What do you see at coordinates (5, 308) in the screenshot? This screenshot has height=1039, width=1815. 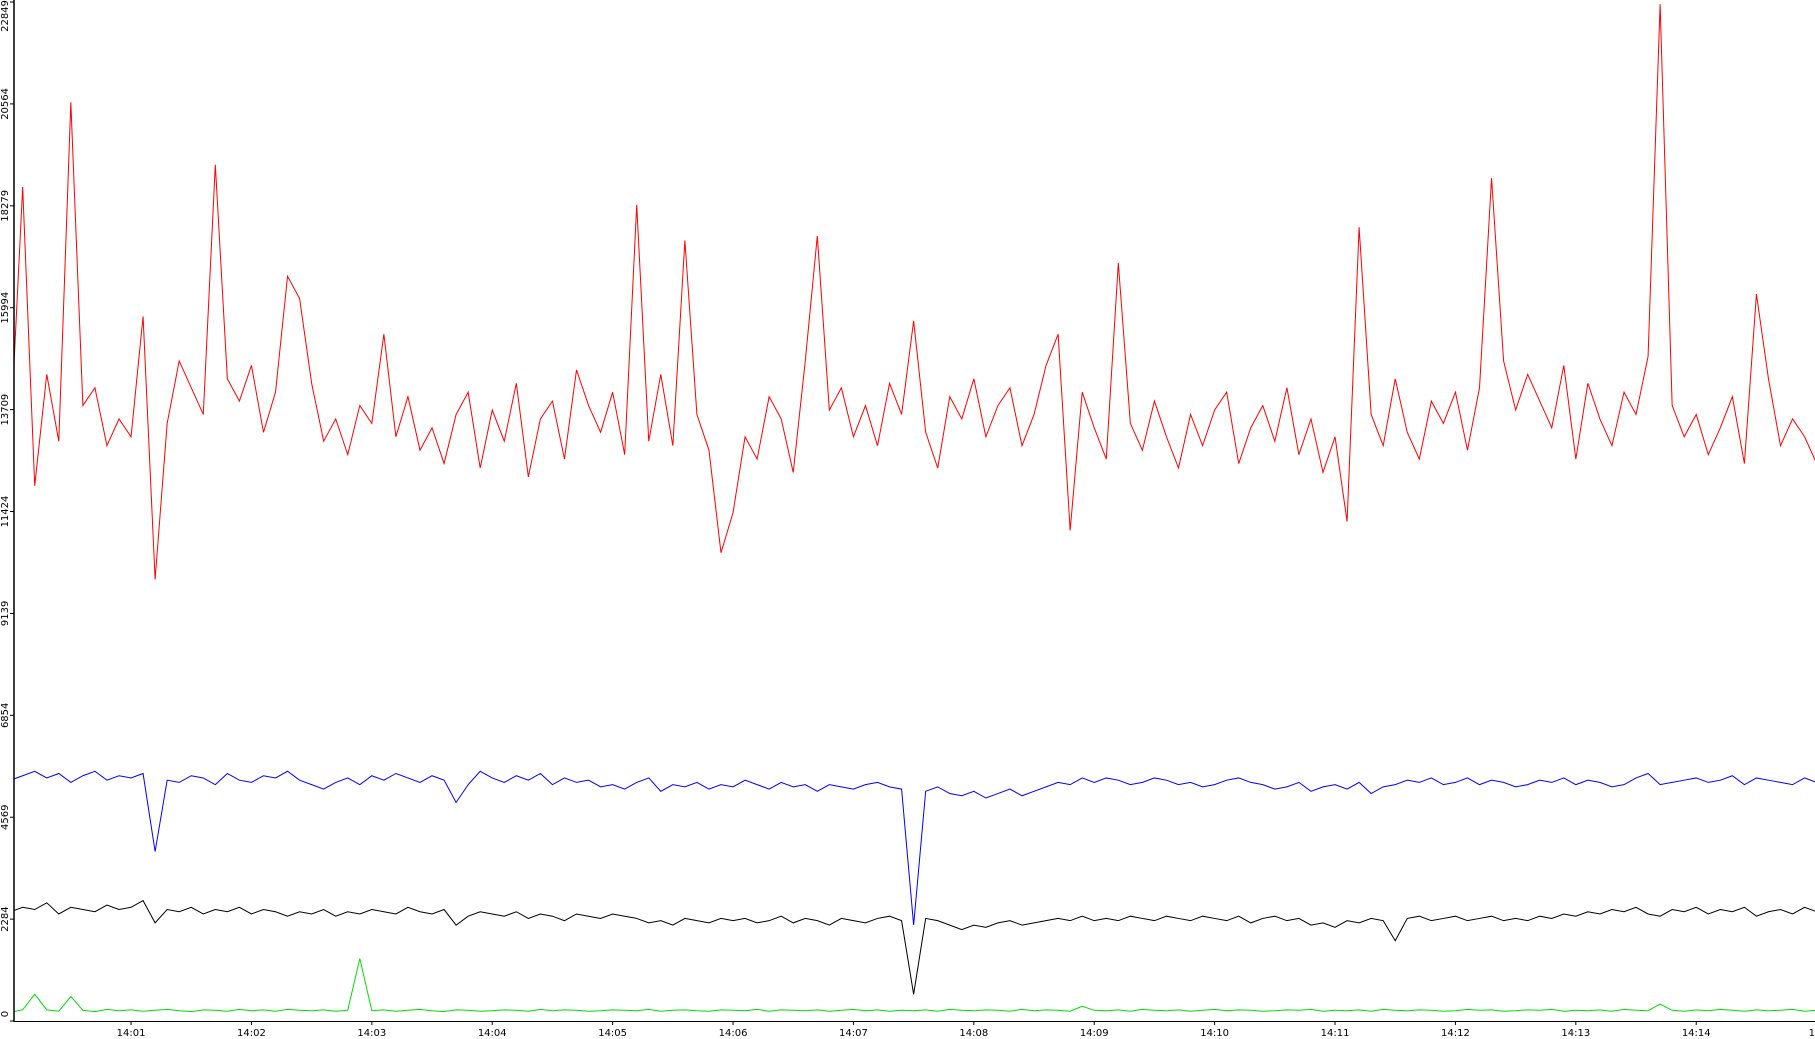 I see `y-tick-label: 15994` at bounding box center [5, 308].